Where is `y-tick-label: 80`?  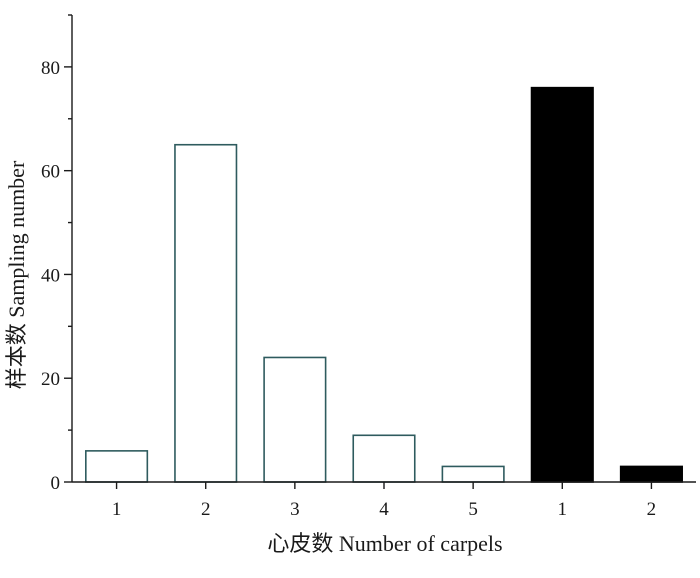 y-tick-label: 80 is located at coordinates (50, 68).